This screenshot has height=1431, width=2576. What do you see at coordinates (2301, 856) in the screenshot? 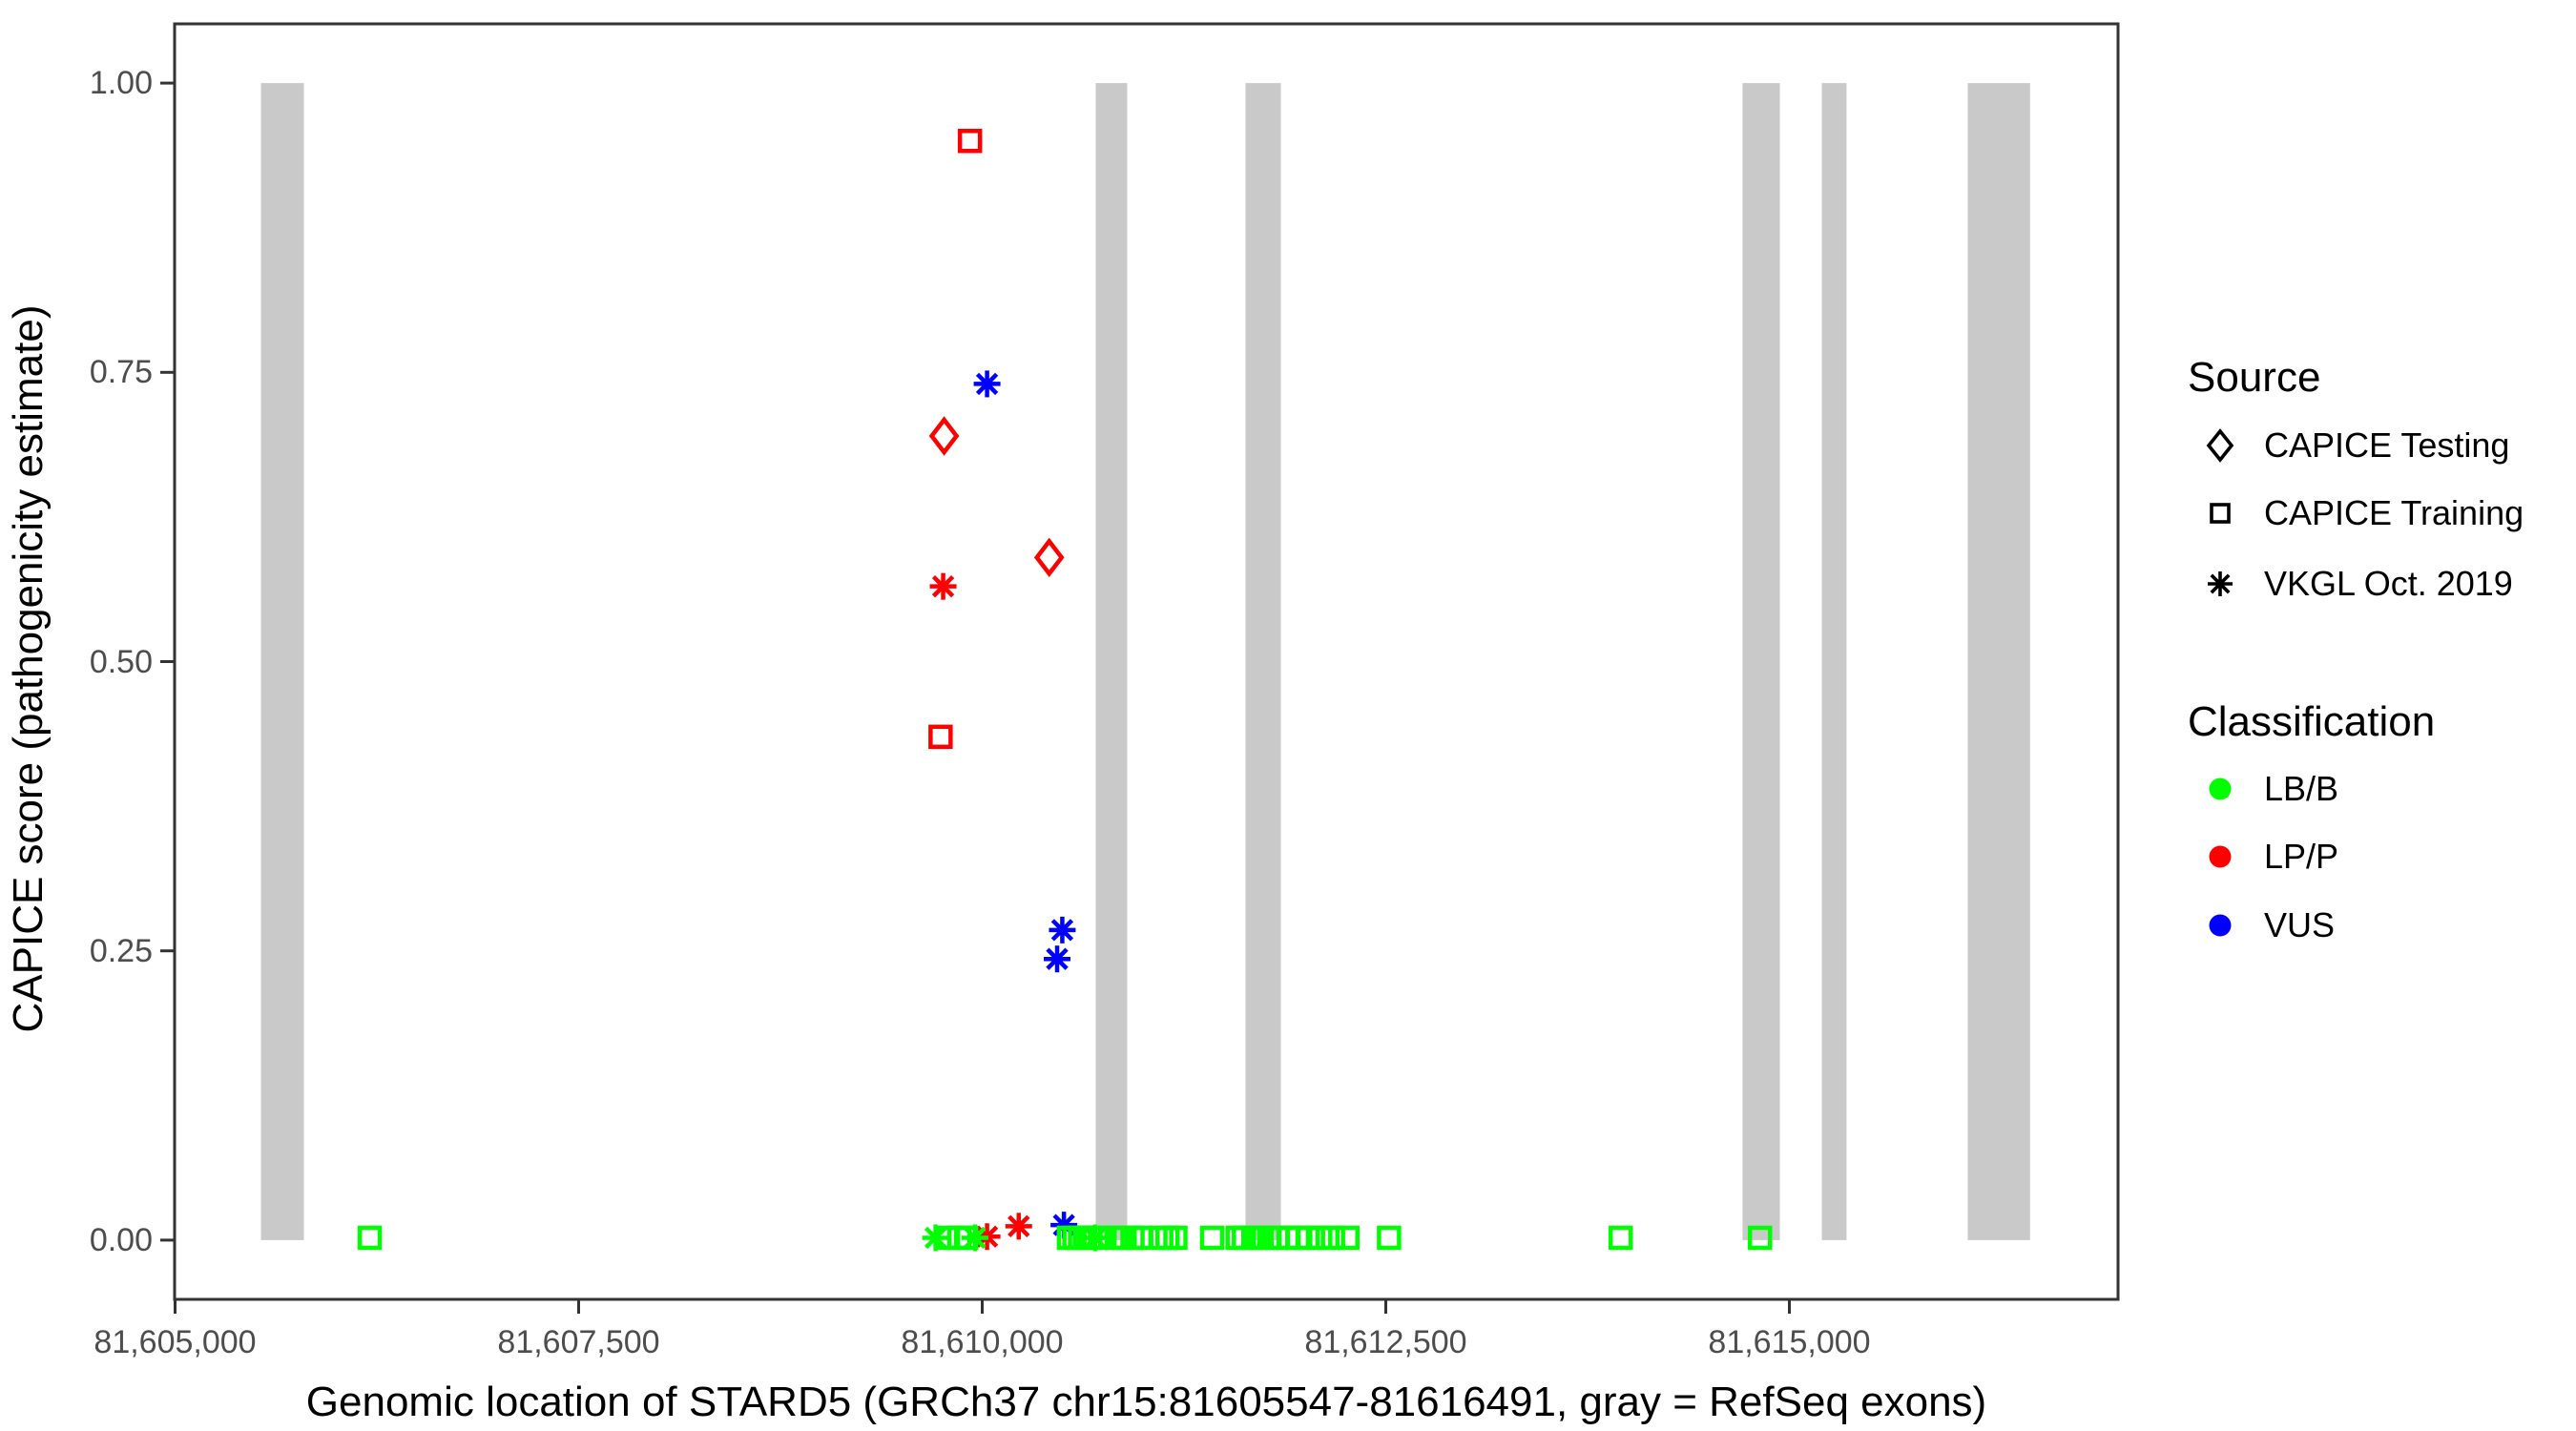
I see `legend-label: LP/P` at bounding box center [2301, 856].